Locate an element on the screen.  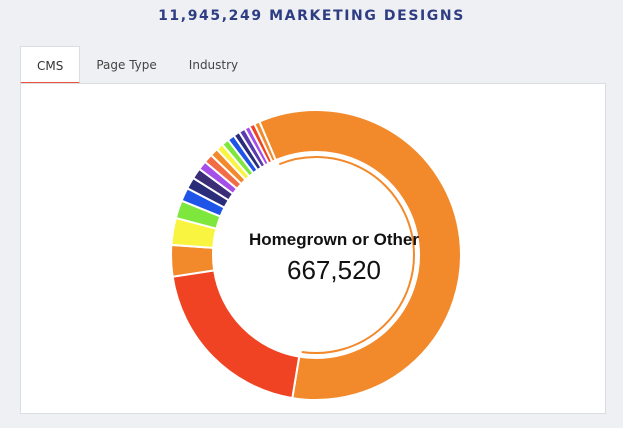
selected-slice-highlight-ring is located at coordinates (346, 255).